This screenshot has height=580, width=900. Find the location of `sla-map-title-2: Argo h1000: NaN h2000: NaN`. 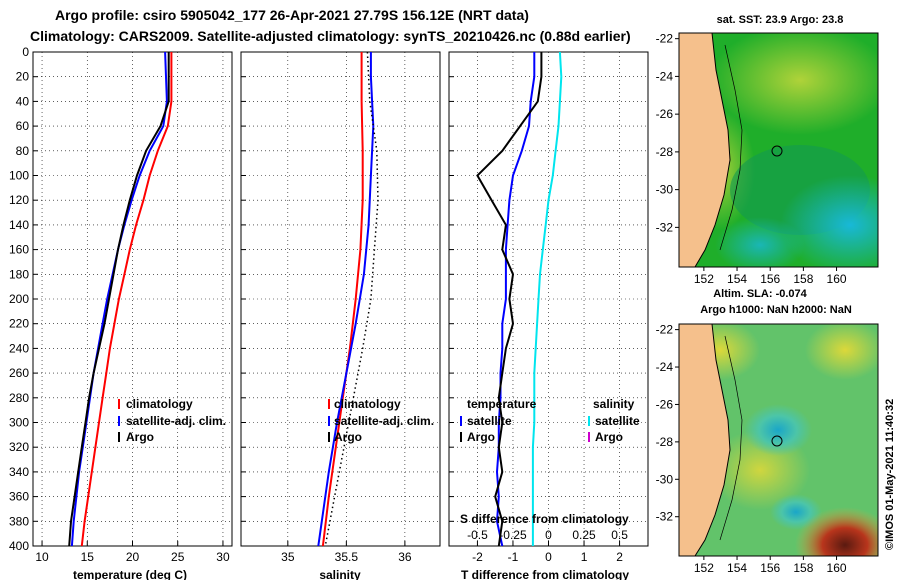

sla-map-title-2: Argo h1000: NaN h2000: NaN is located at coordinates (776, 310).